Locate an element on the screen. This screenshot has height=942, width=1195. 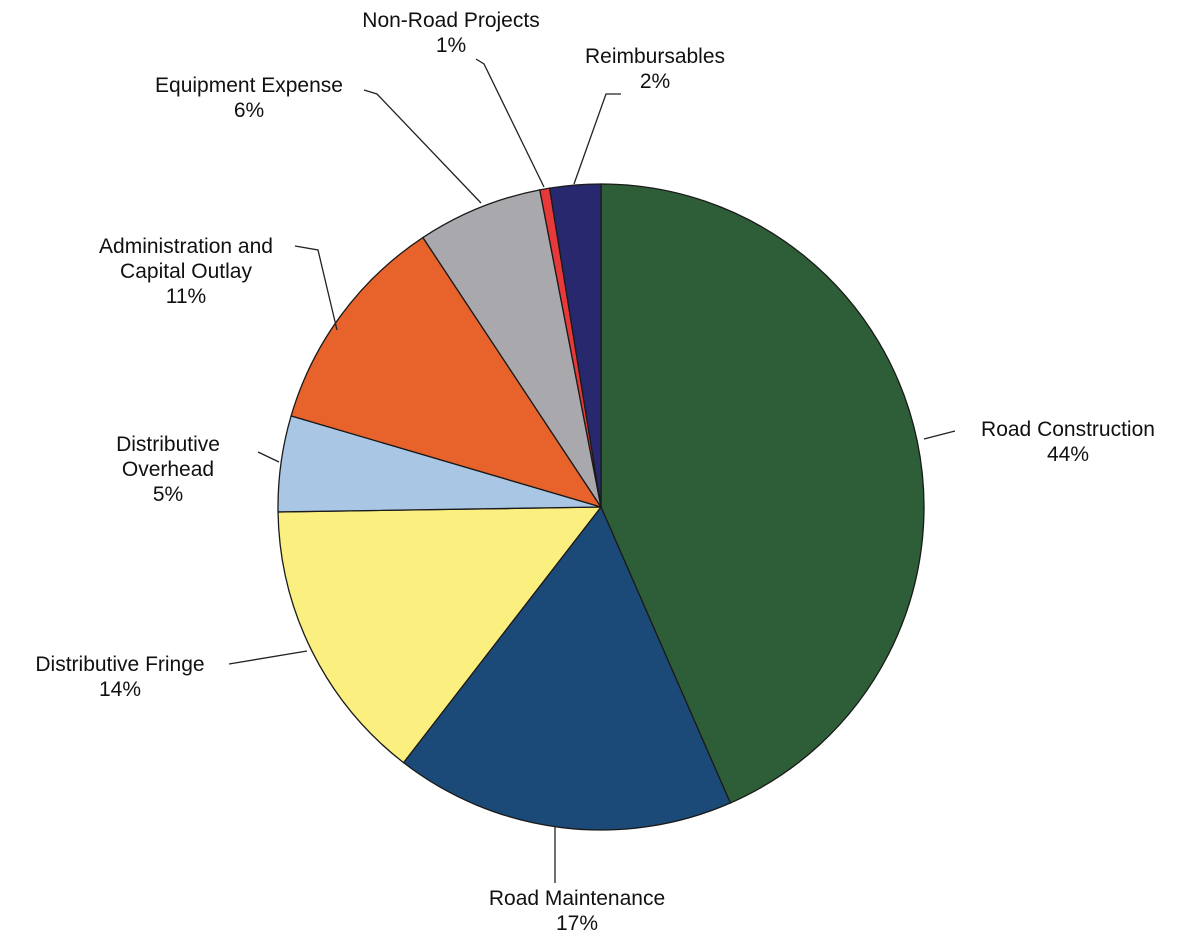
slice-name-administration-and-capital-outlay: Capital Outlay is located at coordinates (186, 271).